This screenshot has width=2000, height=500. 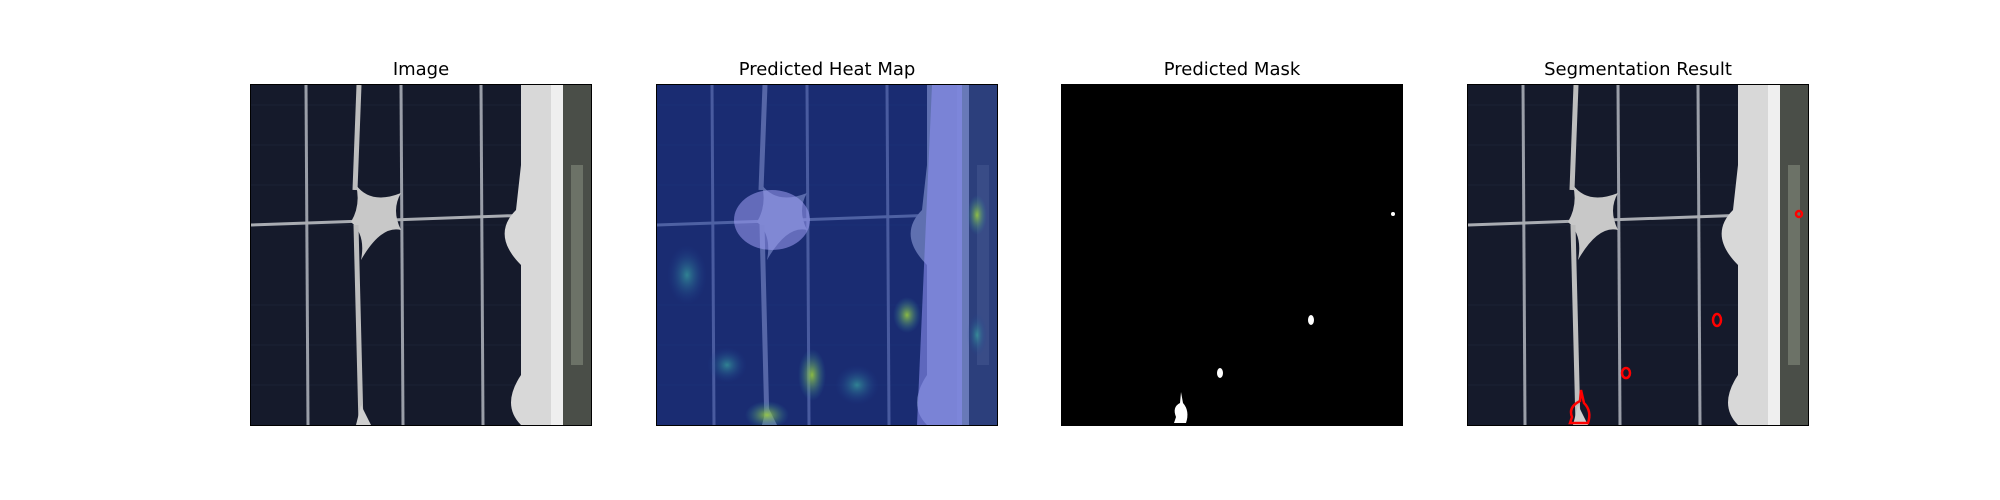 I want to click on mask-image, so click(x=1232, y=255).